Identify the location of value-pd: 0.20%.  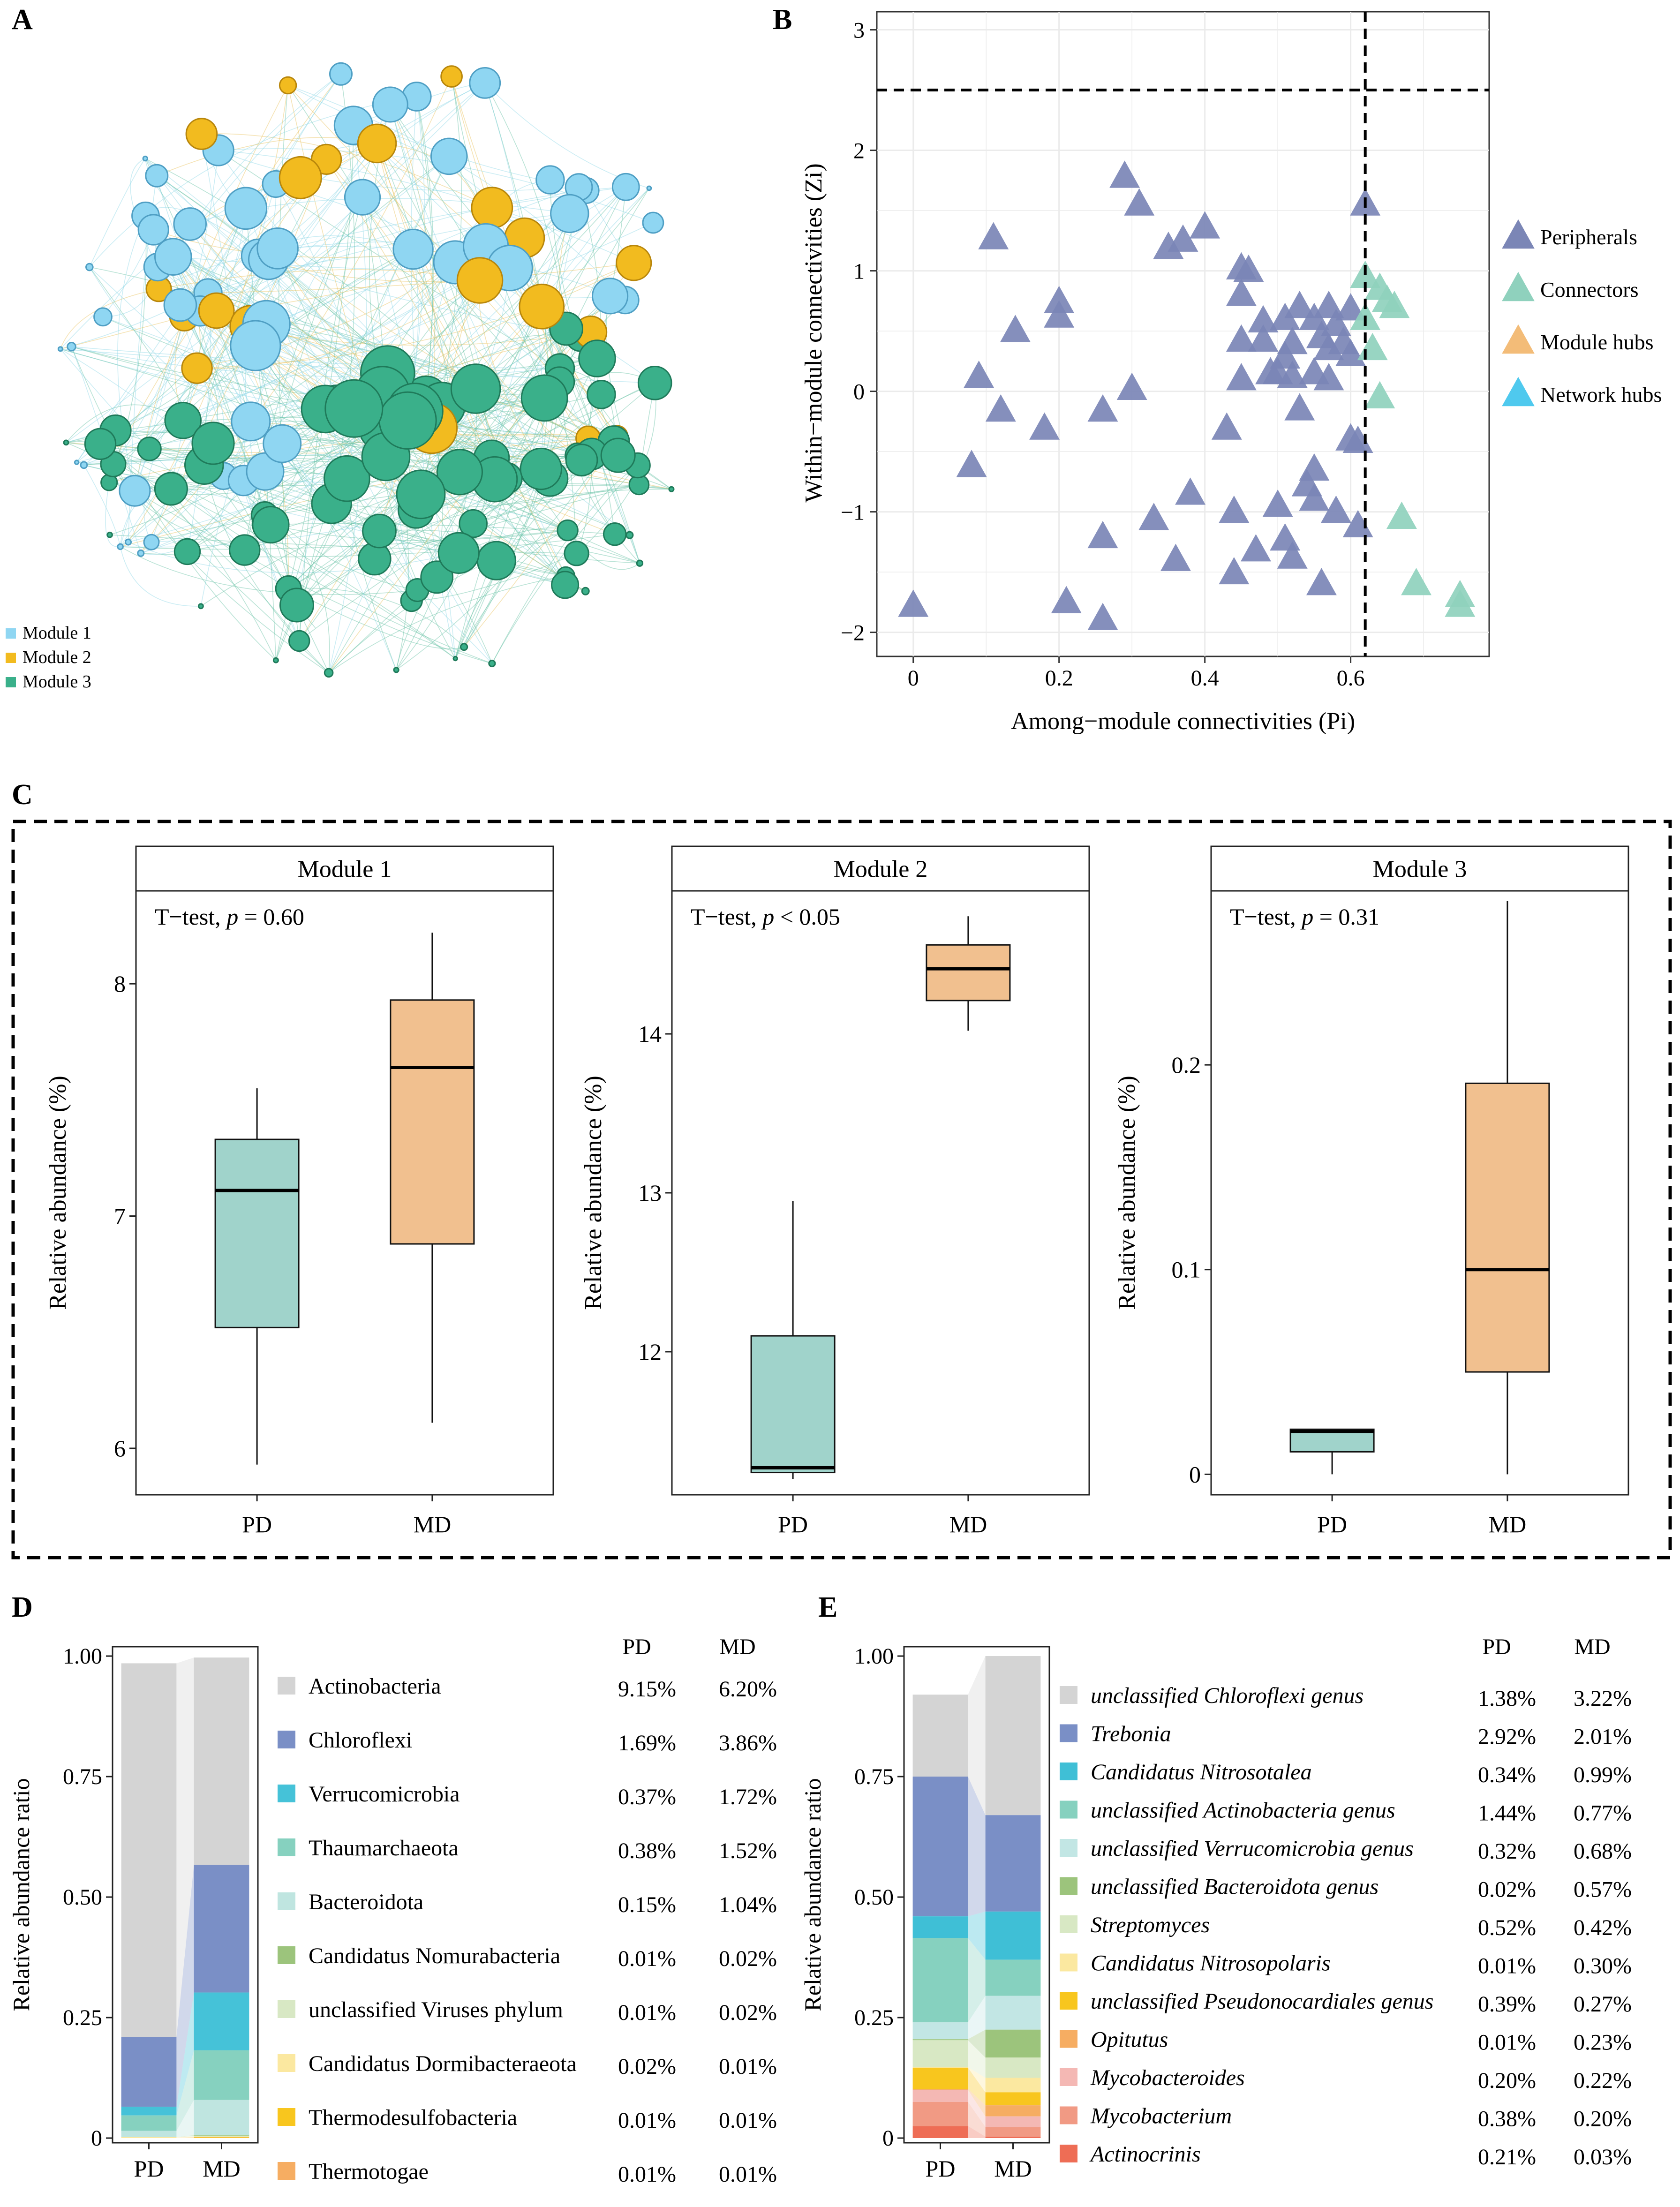
(1507, 2080).